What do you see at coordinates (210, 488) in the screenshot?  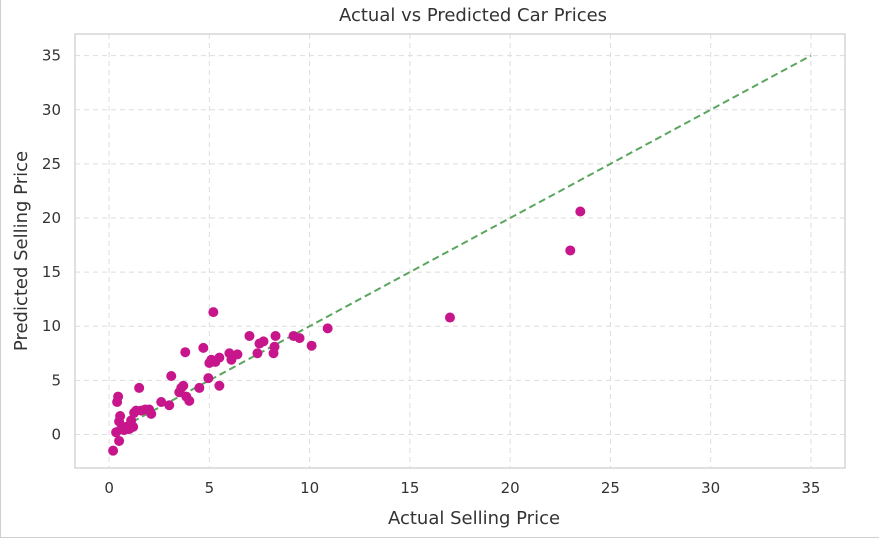 I see `x-tick-label: 5` at bounding box center [210, 488].